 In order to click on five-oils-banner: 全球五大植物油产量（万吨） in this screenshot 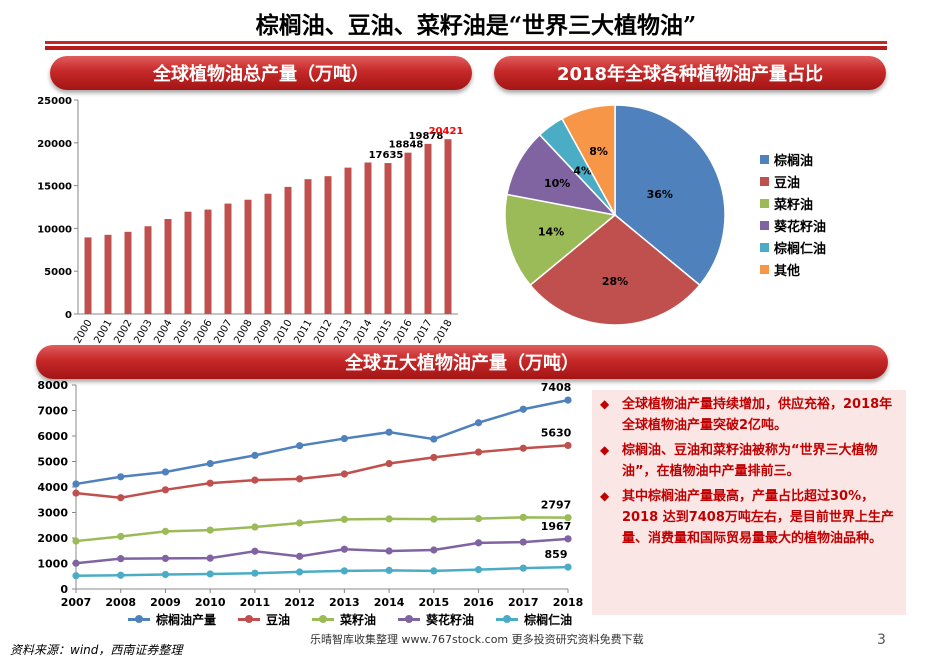, I will do `click(462, 362)`.